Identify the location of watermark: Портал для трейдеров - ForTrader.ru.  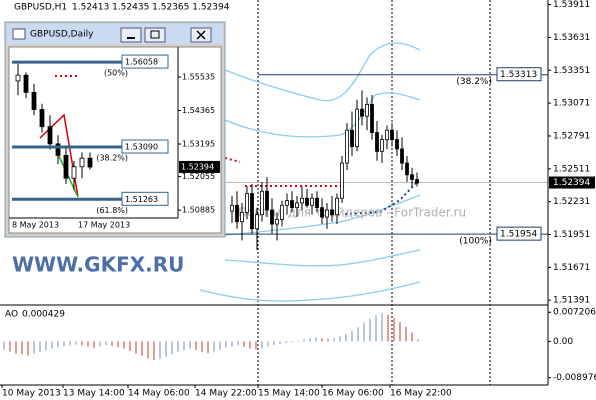
(352, 213).